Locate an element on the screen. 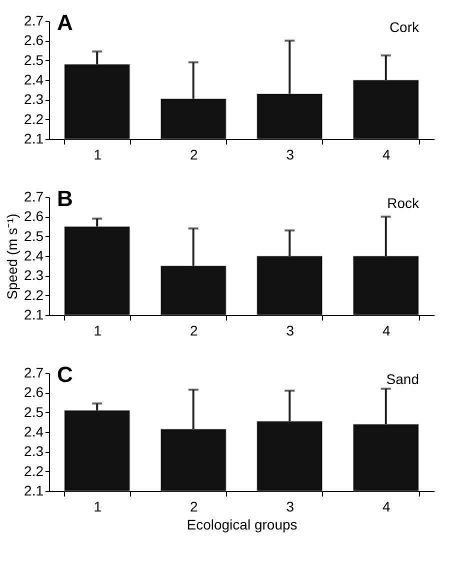 Image resolution: width=472 pixels, height=572 pixels. chart-title: B is located at coordinates (65, 198).